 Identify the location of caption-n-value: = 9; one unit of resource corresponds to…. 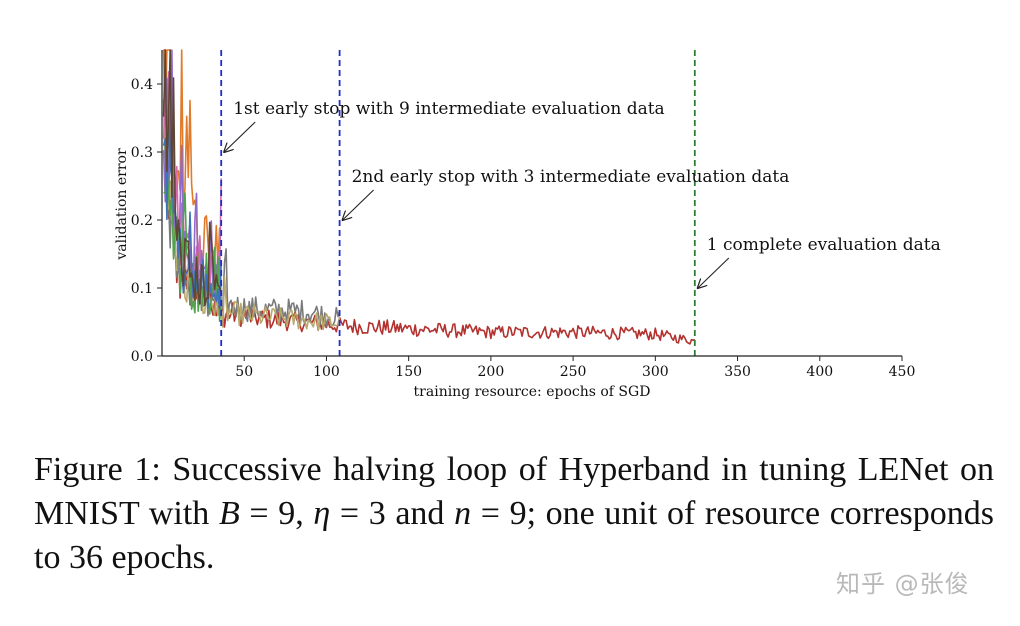
(514, 535).